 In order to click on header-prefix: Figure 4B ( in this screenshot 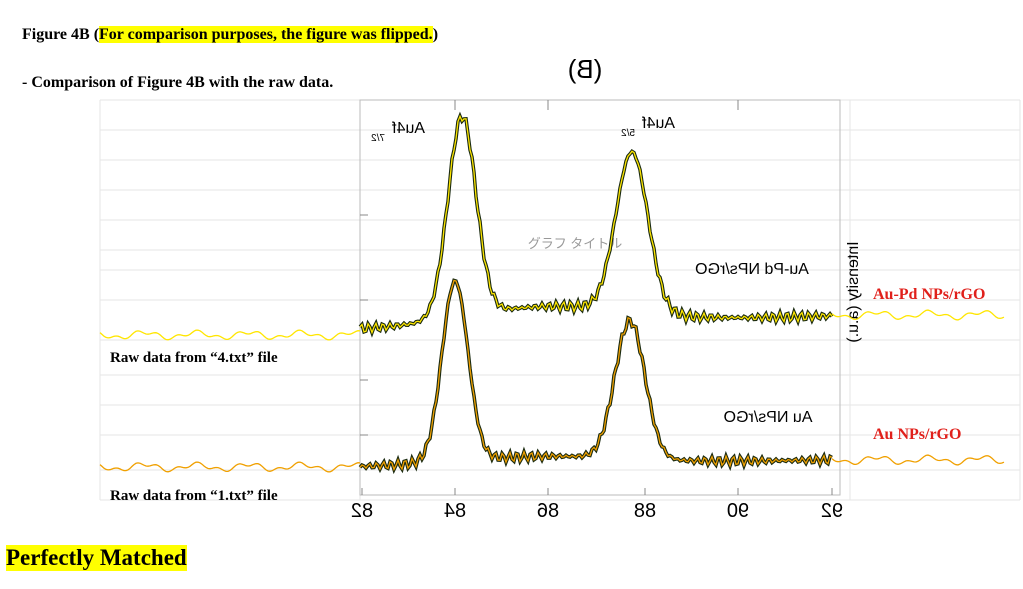, I will do `click(61, 34)`.